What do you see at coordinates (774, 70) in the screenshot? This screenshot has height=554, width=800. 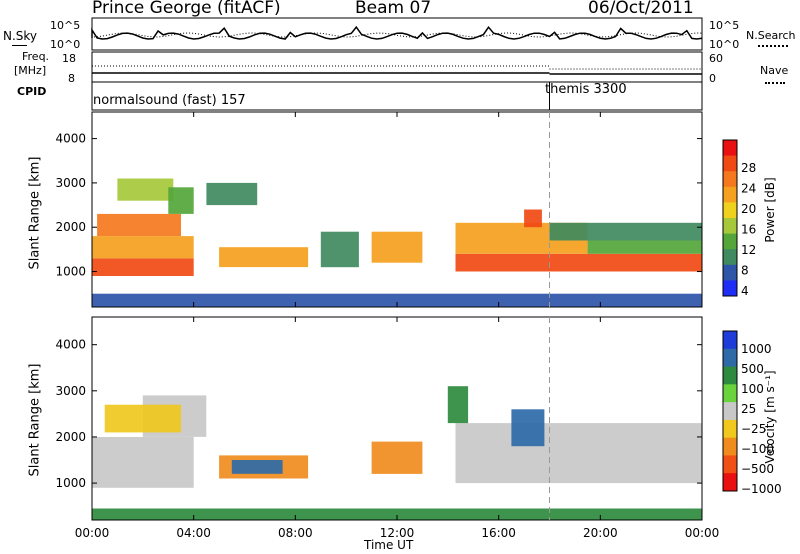 I see `nave-label: Nave` at bounding box center [774, 70].